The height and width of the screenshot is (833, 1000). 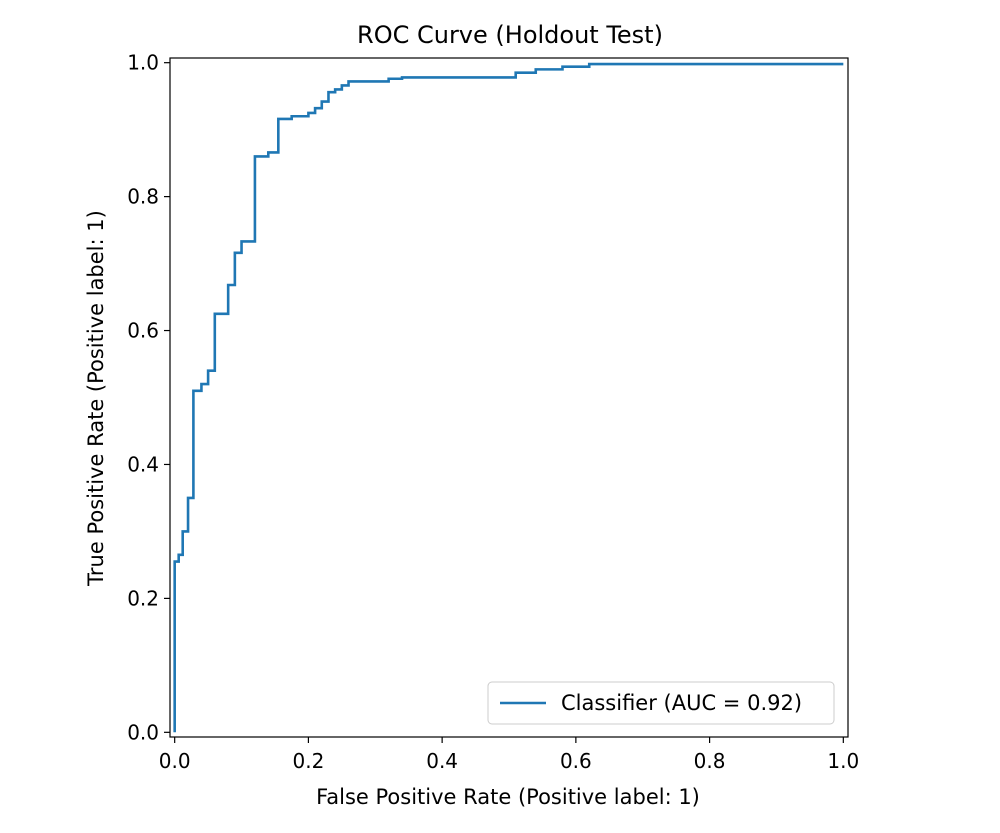 What do you see at coordinates (681, 703) in the screenshot?
I see `legend-label: Classifier (AUC = 0.92)` at bounding box center [681, 703].